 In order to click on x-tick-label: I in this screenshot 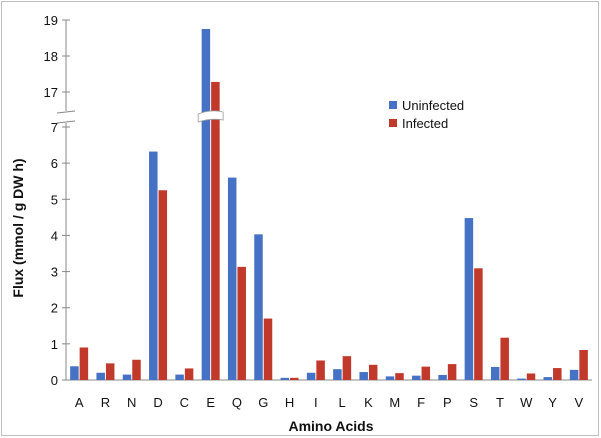, I will do `click(316, 402)`.